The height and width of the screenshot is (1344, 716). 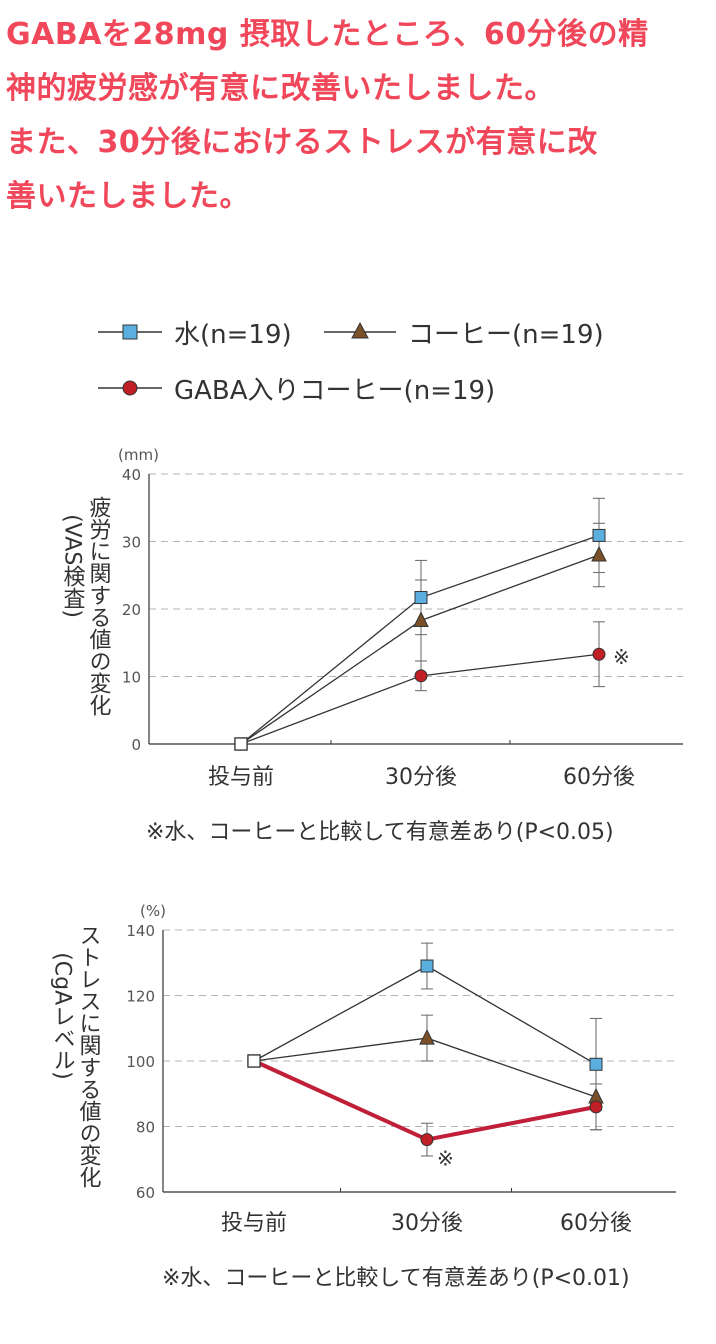 What do you see at coordinates (130, 332) in the screenshot?
I see `square-marker-icon` at bounding box center [130, 332].